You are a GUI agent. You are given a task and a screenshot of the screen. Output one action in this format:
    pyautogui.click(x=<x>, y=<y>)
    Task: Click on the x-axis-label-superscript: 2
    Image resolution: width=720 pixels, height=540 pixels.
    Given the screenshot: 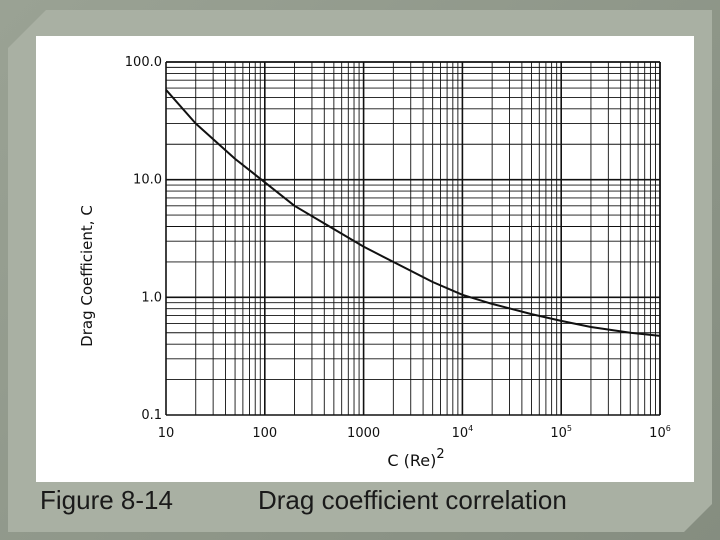 What is the action you would take?
    pyautogui.click(x=440, y=454)
    